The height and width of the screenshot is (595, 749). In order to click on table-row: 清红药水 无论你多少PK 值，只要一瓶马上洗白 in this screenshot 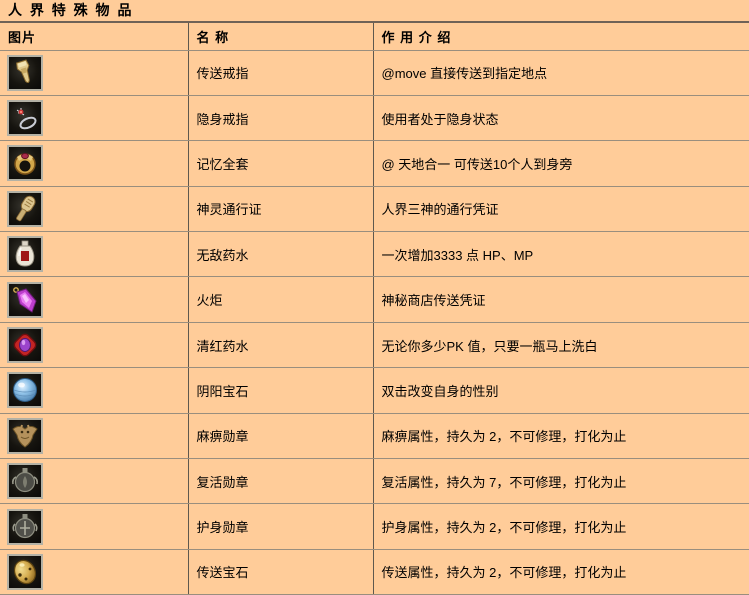, I will do `click(374, 345)`.